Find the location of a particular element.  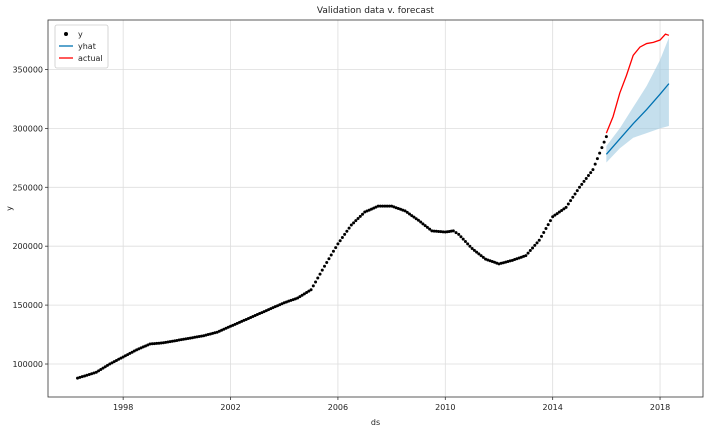

legend-label-yhat: yhat is located at coordinates (87, 46).